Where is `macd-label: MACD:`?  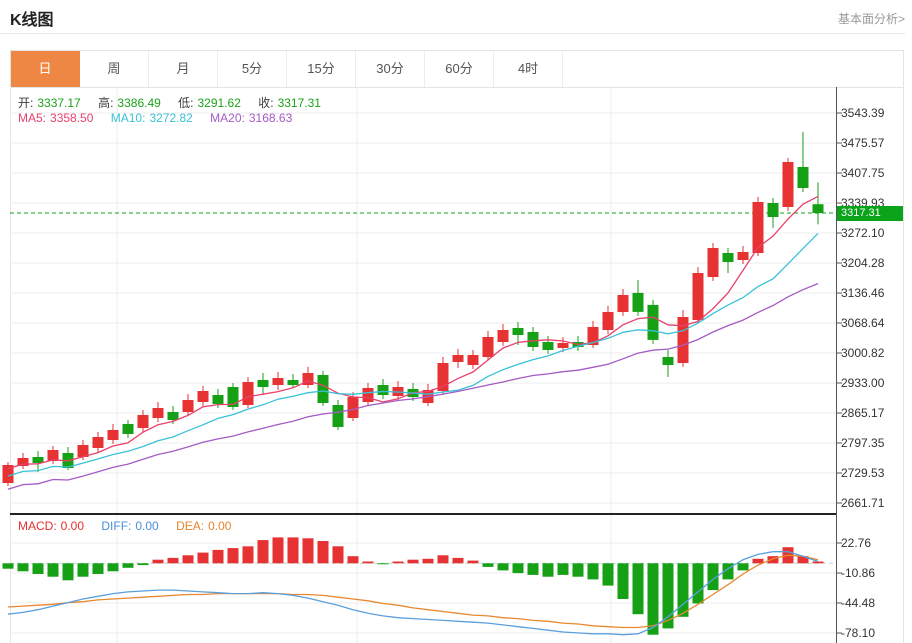
macd-label: MACD: is located at coordinates (37, 526).